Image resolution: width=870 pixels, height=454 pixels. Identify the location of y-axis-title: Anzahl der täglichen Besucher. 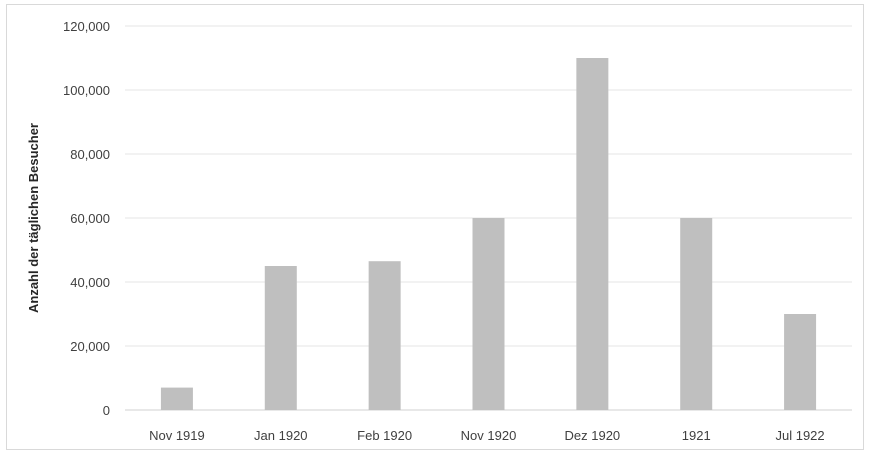
(33, 218).